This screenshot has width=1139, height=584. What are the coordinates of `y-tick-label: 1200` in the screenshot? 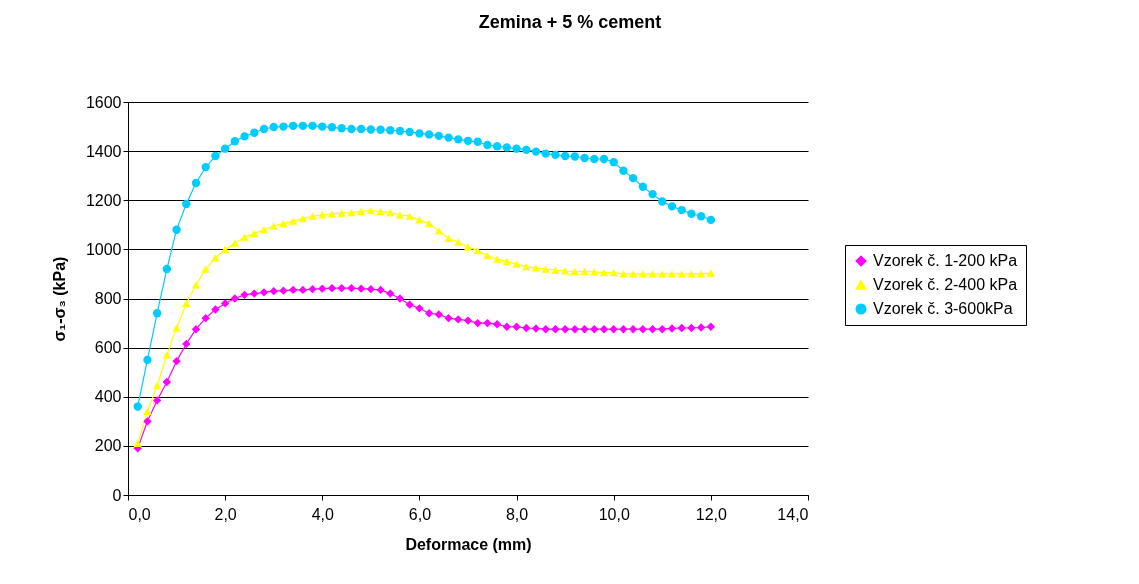 It's located at (103, 200).